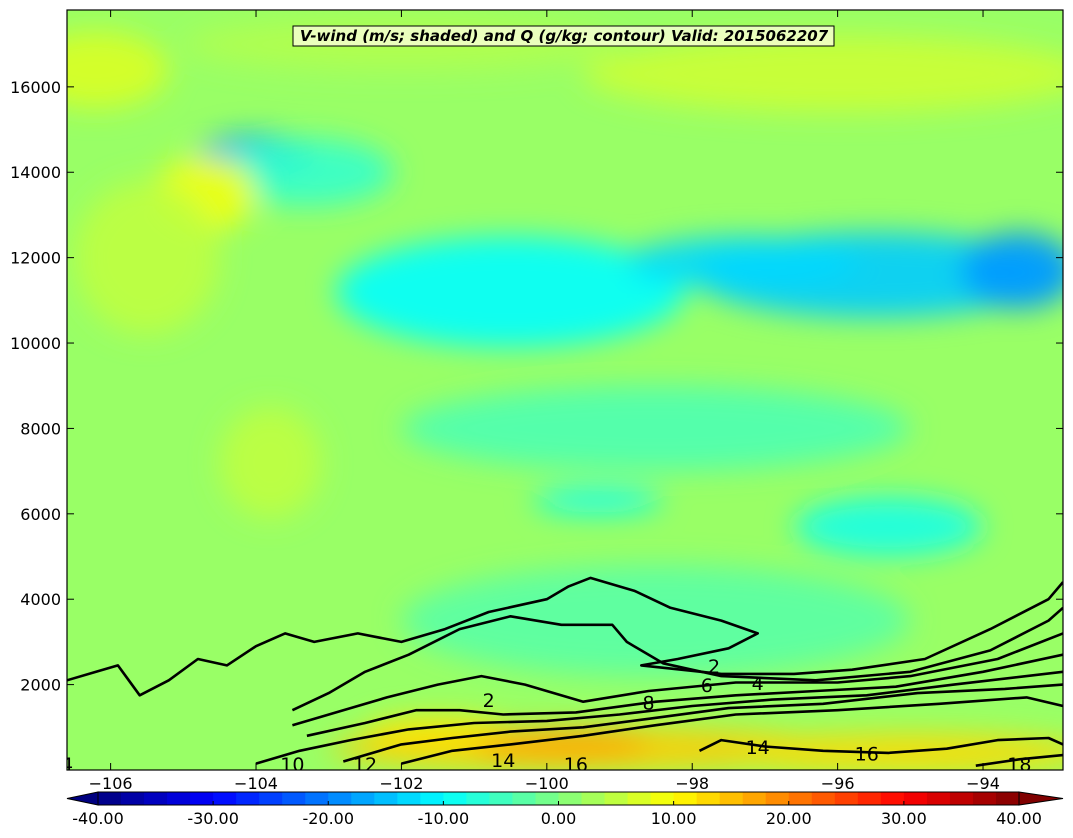  I want to click on colorbar-tick-label: -20.00, so click(328, 818).